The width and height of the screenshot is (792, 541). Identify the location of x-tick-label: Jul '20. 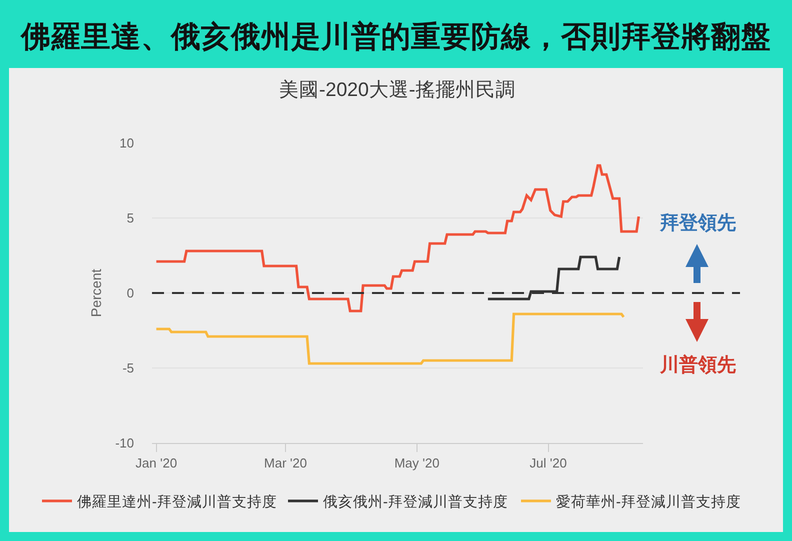
(548, 463).